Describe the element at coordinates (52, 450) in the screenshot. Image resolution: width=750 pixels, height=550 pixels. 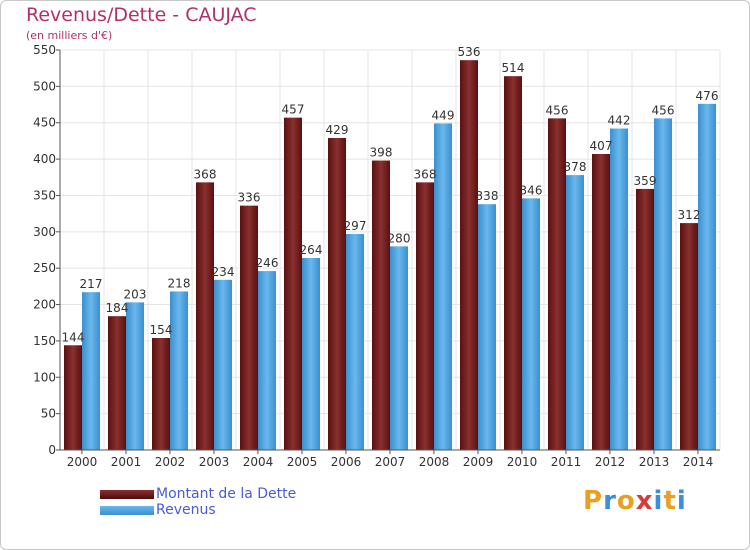
I see `y-tick-label: 0` at that location.